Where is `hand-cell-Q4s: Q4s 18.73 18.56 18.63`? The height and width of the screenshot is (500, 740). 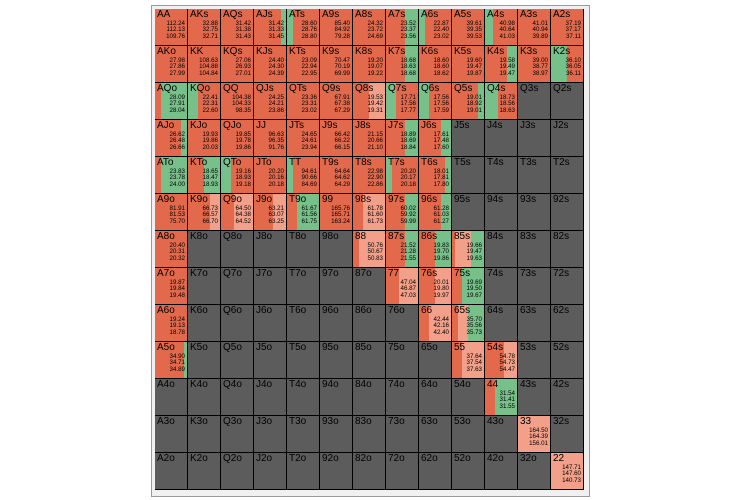 hand-cell-Q4s: Q4s 18.73 18.56 18.63 is located at coordinates (501, 101).